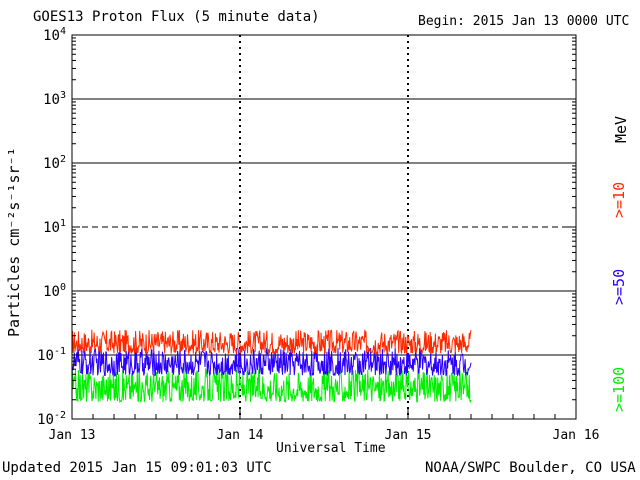  What do you see at coordinates (54, 35) in the screenshot?
I see `y-tick-label: 10⁴` at bounding box center [54, 35].